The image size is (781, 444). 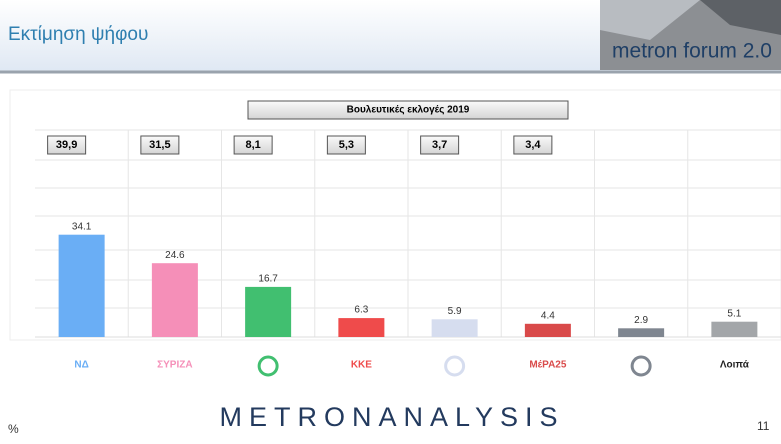 I want to click on data-label: 6.3, so click(x=361, y=310).